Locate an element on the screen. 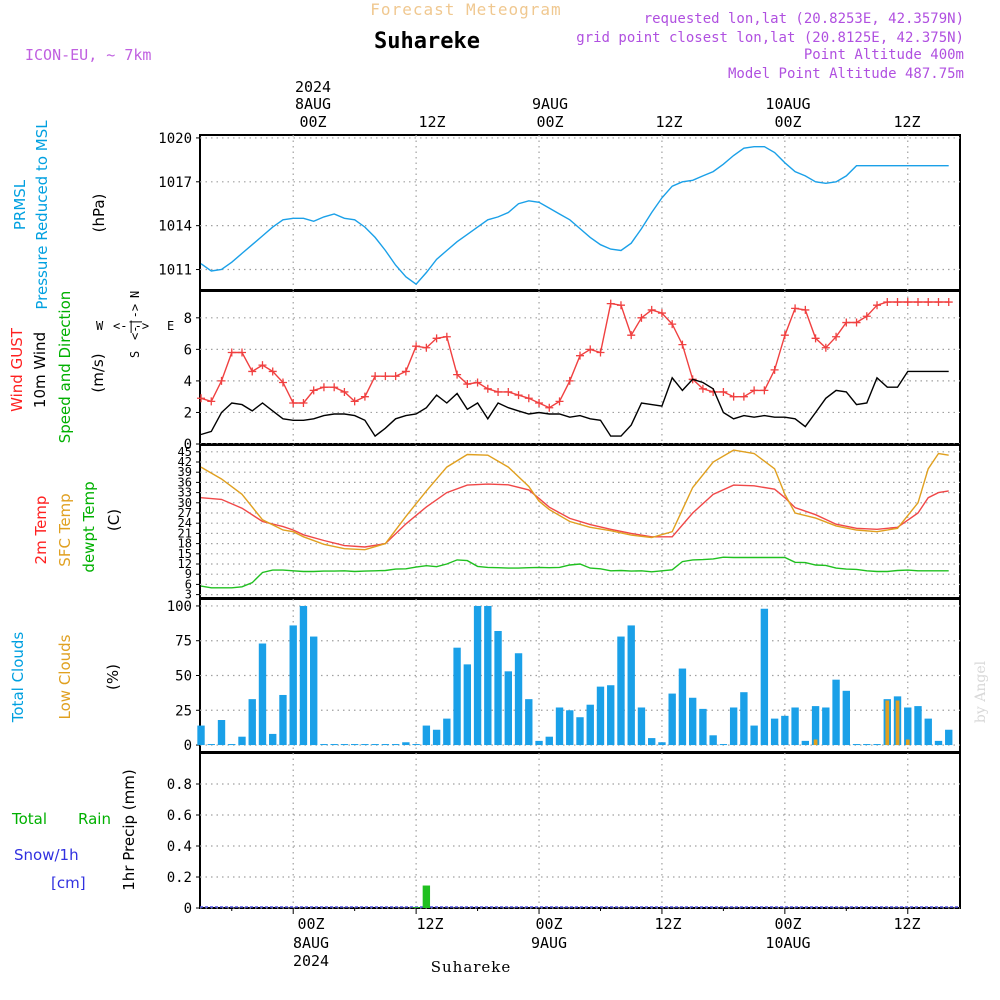  wind-label-gust: Wind GUST is located at coordinates (17, 369).